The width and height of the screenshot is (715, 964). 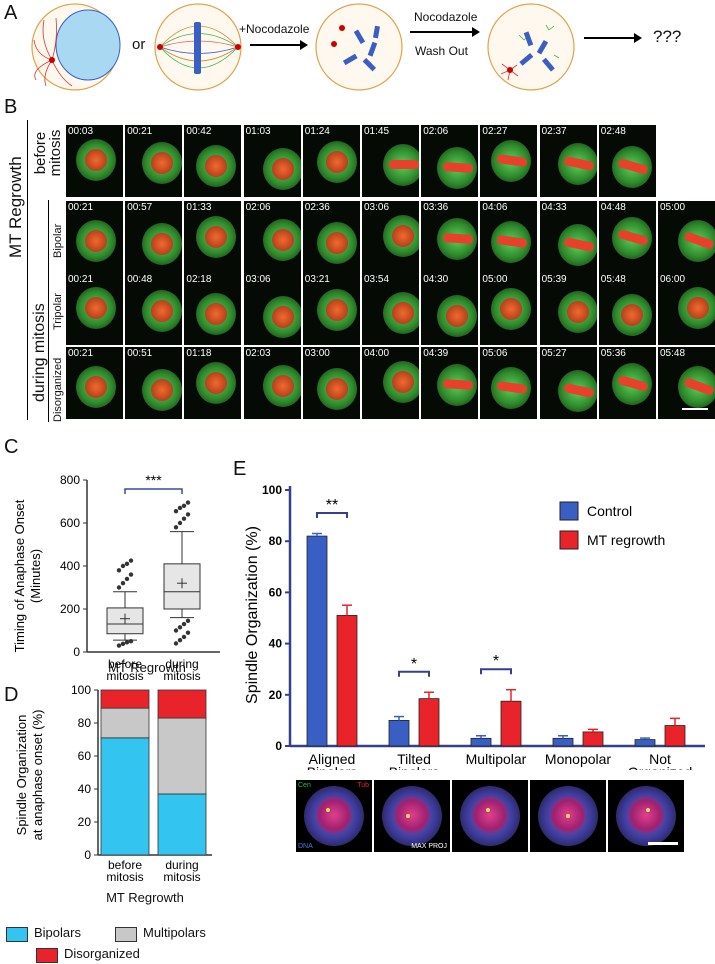 What do you see at coordinates (11, 107) in the screenshot?
I see `panel-label-b: B` at bounding box center [11, 107].